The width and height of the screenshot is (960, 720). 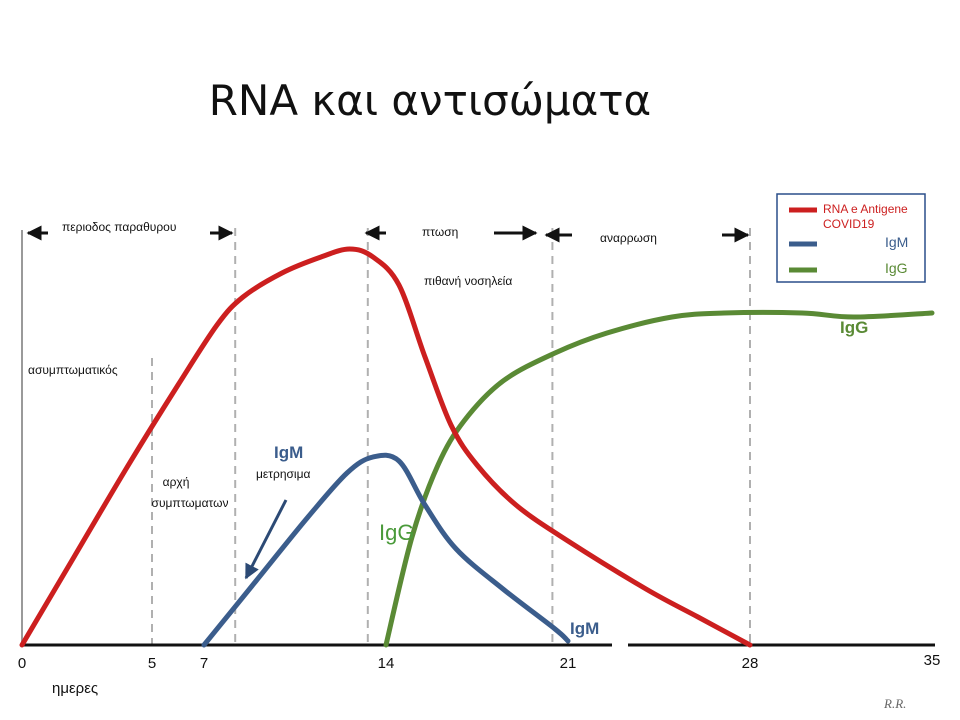 I want to click on x-tick-14: 14, so click(x=386, y=663).